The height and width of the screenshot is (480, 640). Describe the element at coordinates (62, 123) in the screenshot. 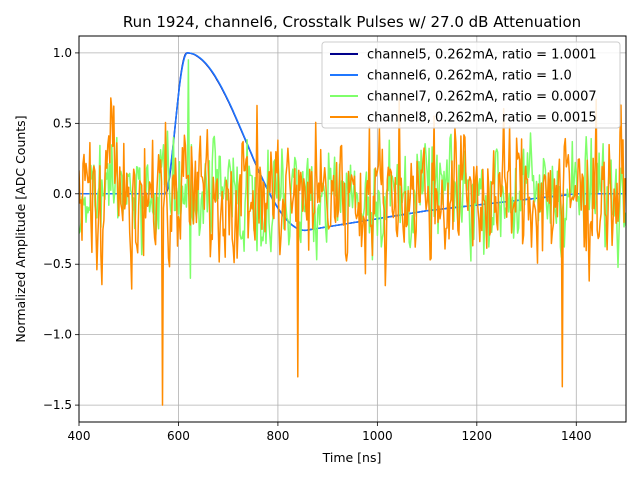

I see `y-tick-label: 0.5` at that location.